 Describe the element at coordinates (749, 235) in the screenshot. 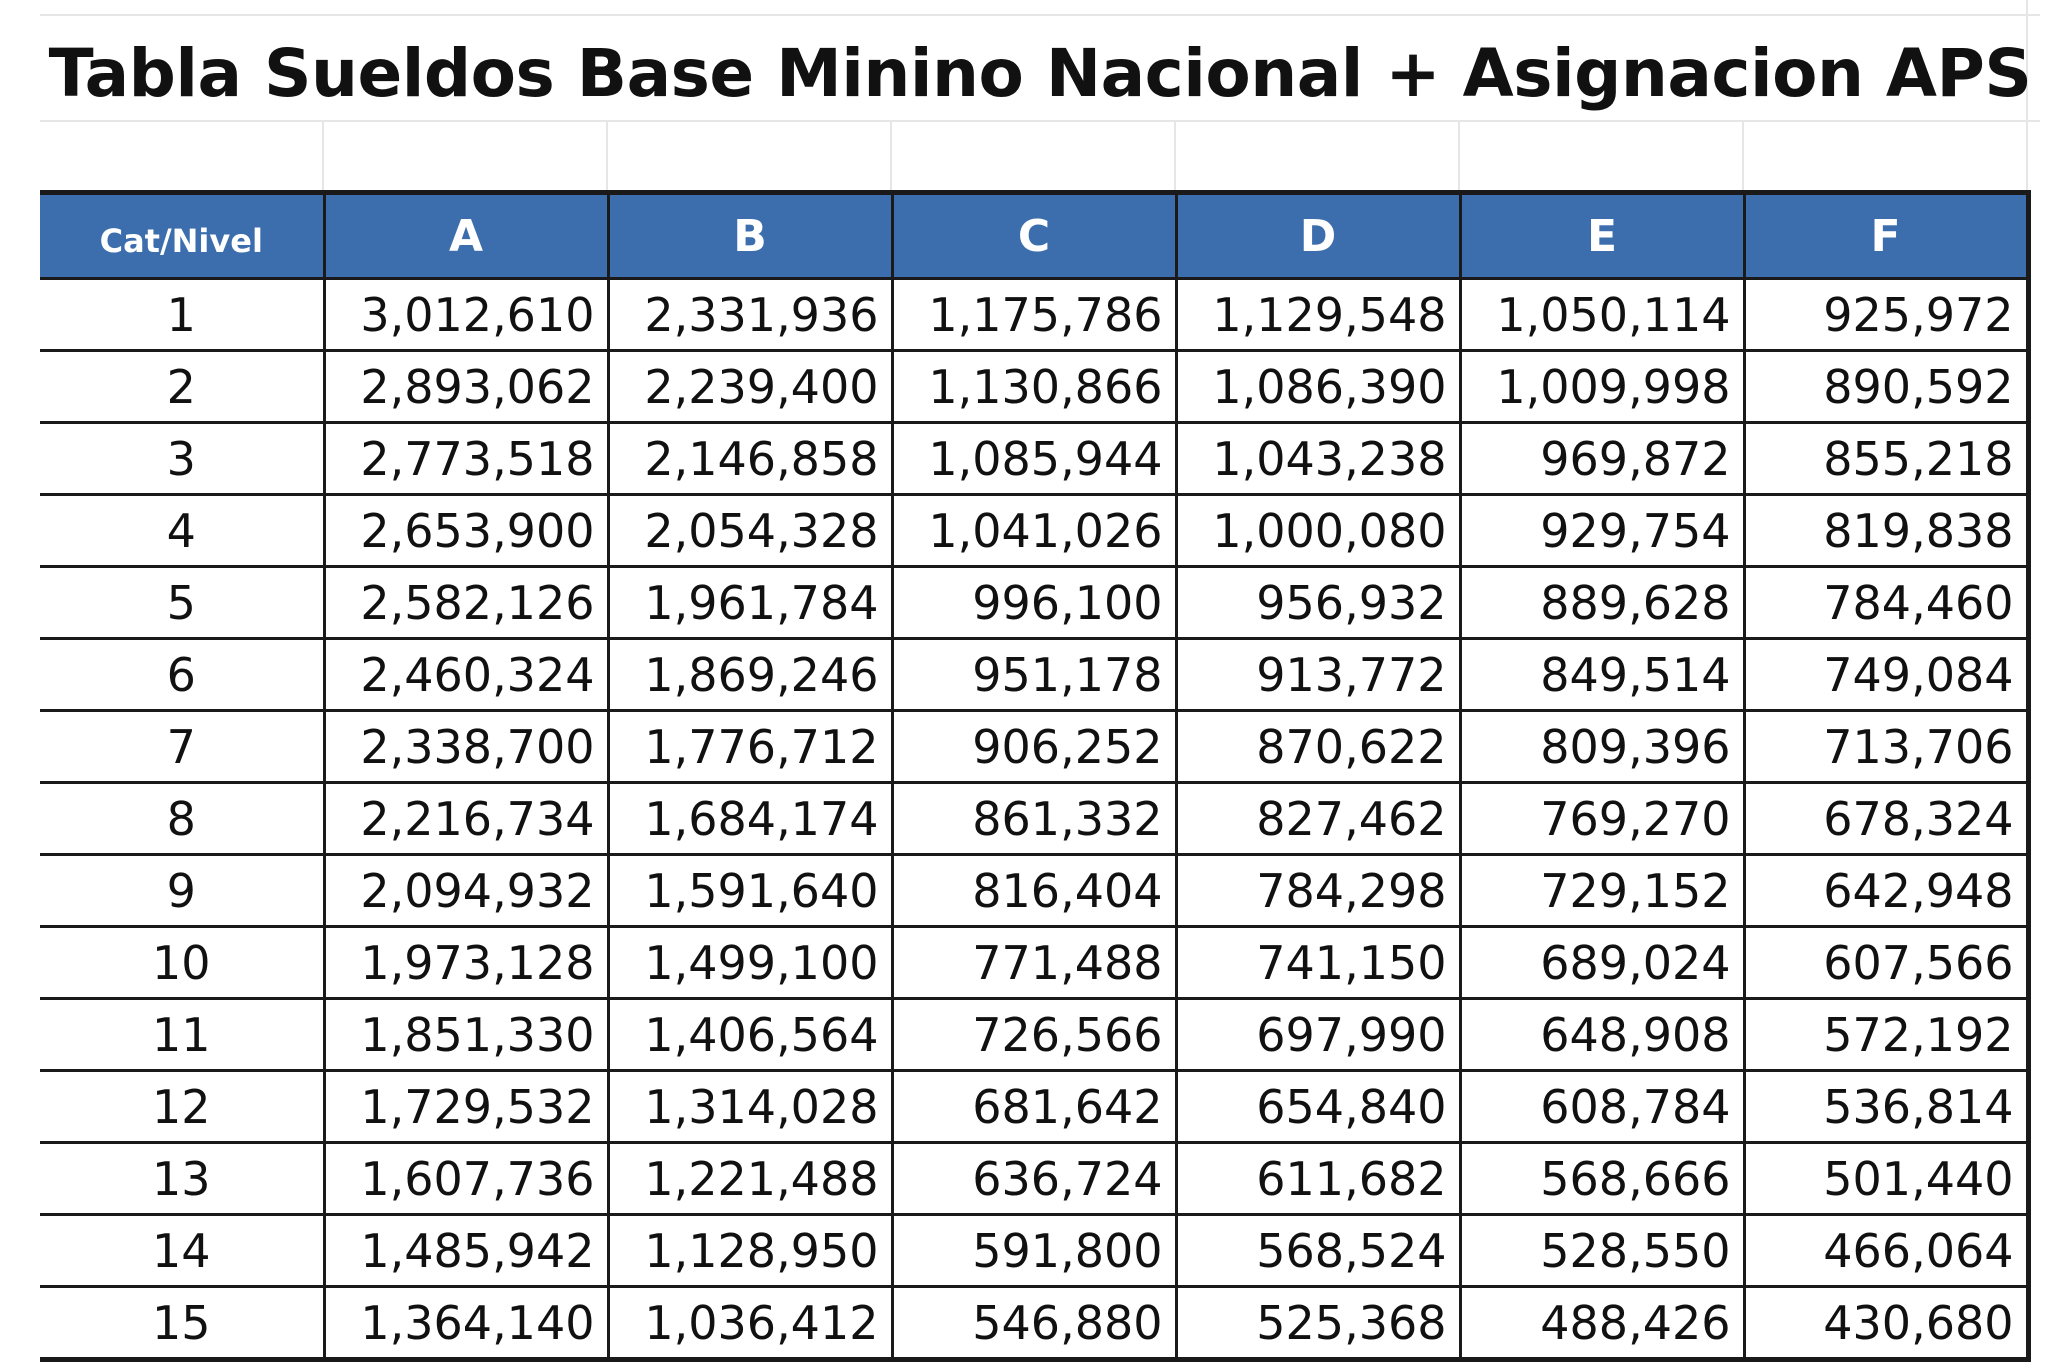

I see `column-header-b: B` at that location.